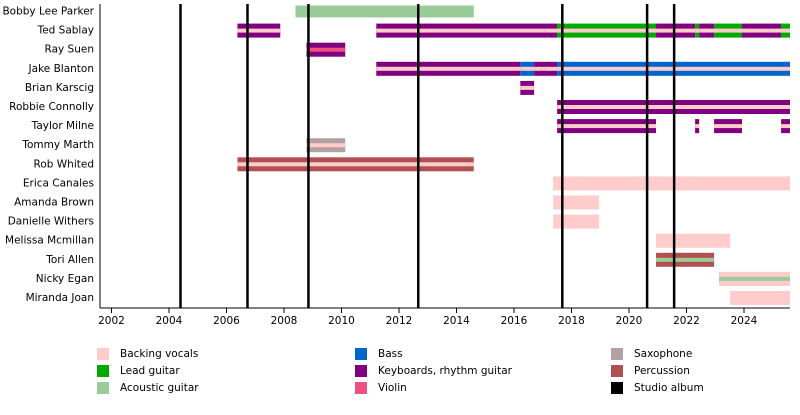 This screenshot has width=800, height=415. Describe the element at coordinates (571, 321) in the screenshot. I see `x-tick-label: 2018` at that location.